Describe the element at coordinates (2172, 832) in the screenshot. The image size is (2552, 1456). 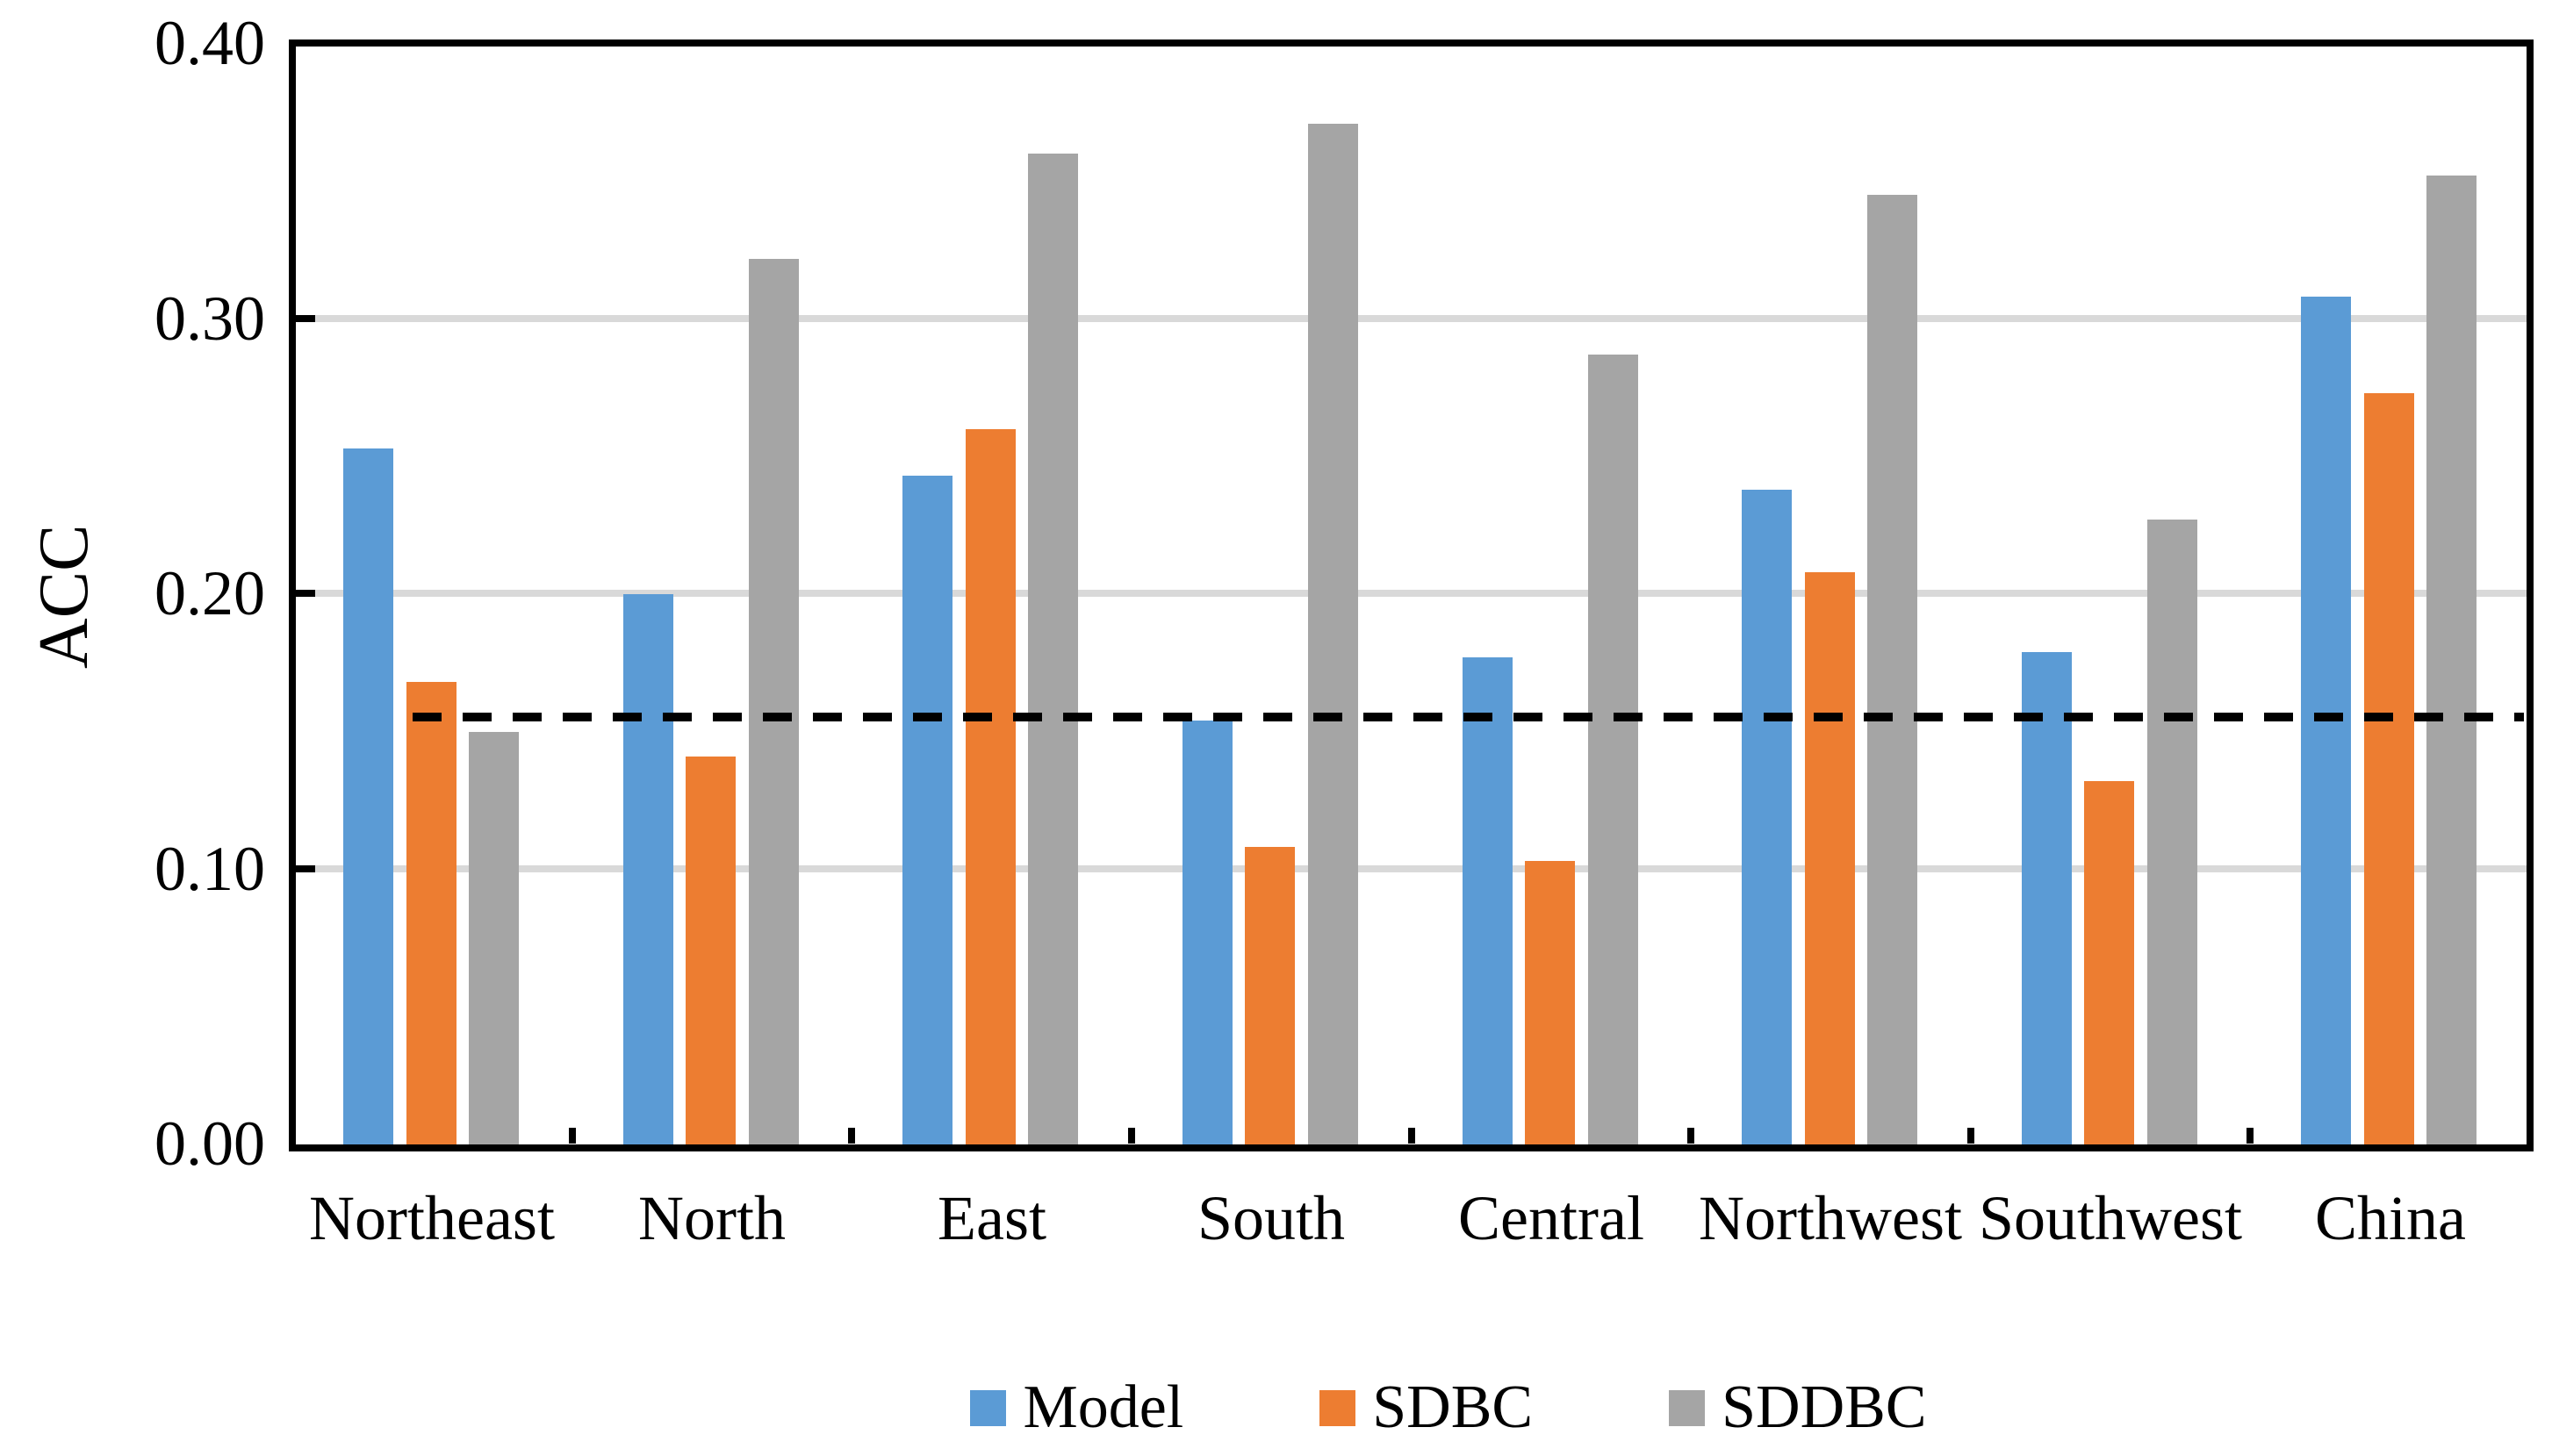
I see `bar-sddbc-southwest` at that location.